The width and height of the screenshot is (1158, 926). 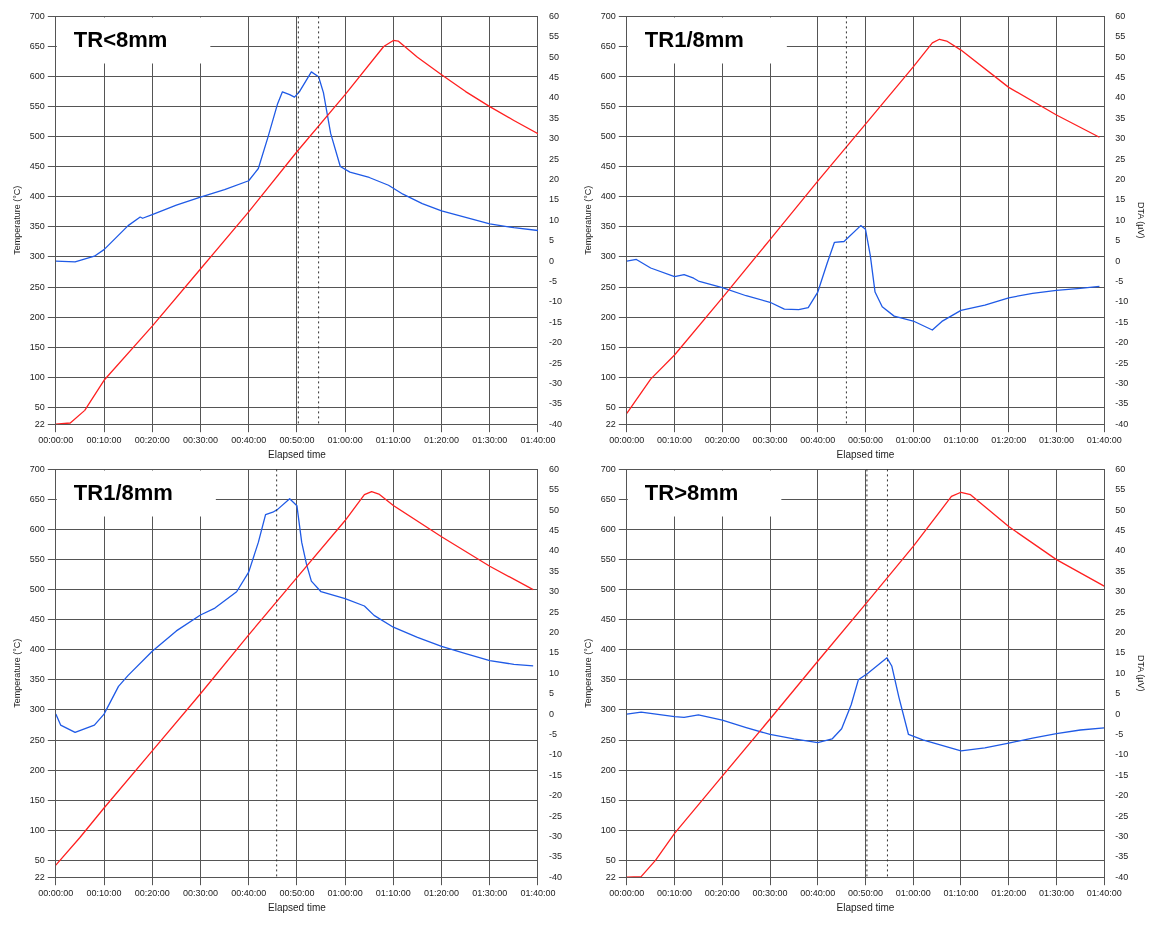 I want to click on x-tick-label: 01:30:00, so click(x=490, y=440).